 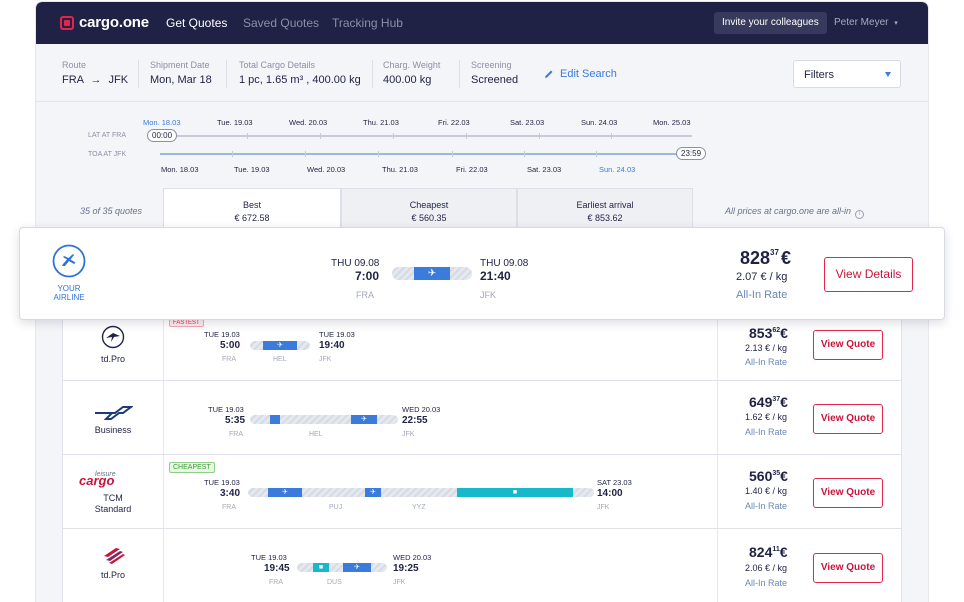 What do you see at coordinates (197, 23) in the screenshot?
I see `nav-get-quotes: Get Quotes` at bounding box center [197, 23].